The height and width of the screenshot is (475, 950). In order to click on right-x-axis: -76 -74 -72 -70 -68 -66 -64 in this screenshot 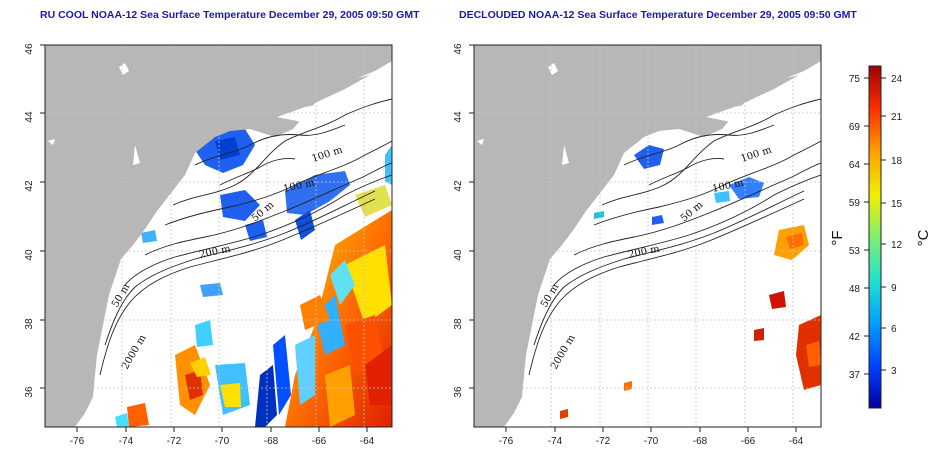, I will do `click(651, 441)`.